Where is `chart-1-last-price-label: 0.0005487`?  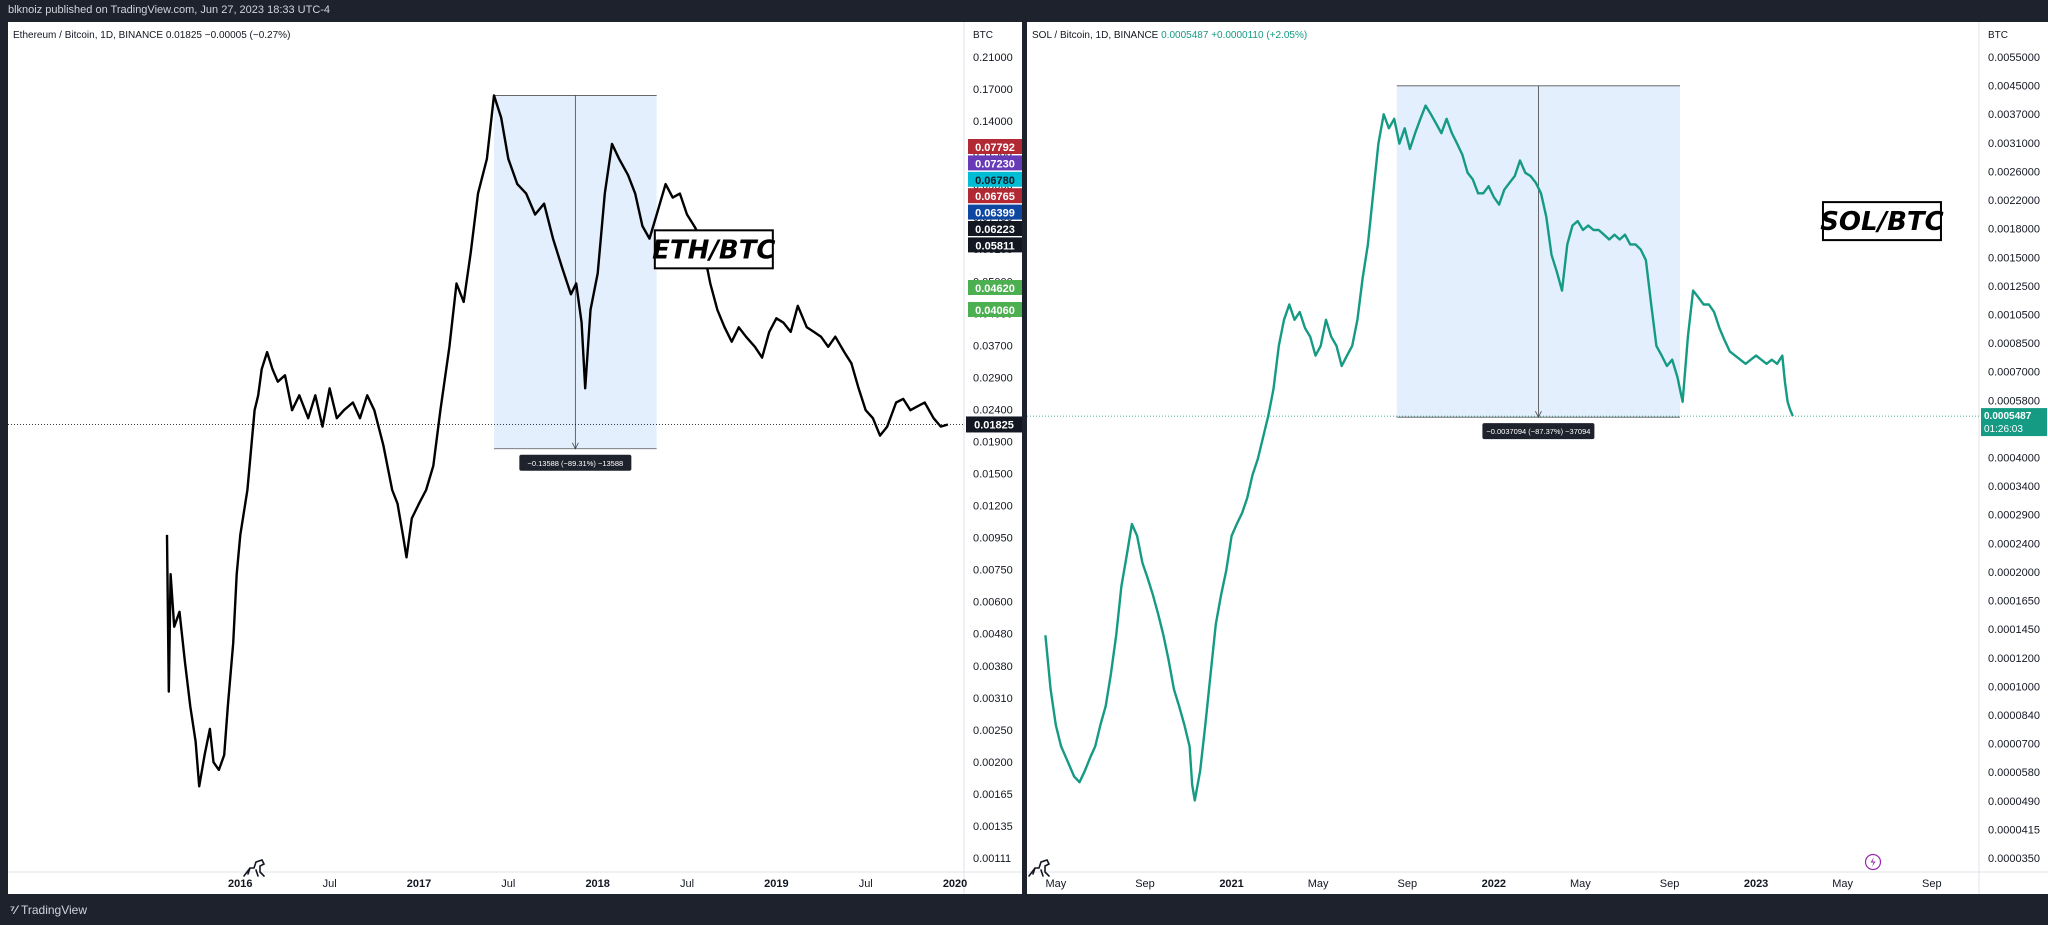
chart-1-last-price-label: 0.0005487 is located at coordinates (2008, 416).